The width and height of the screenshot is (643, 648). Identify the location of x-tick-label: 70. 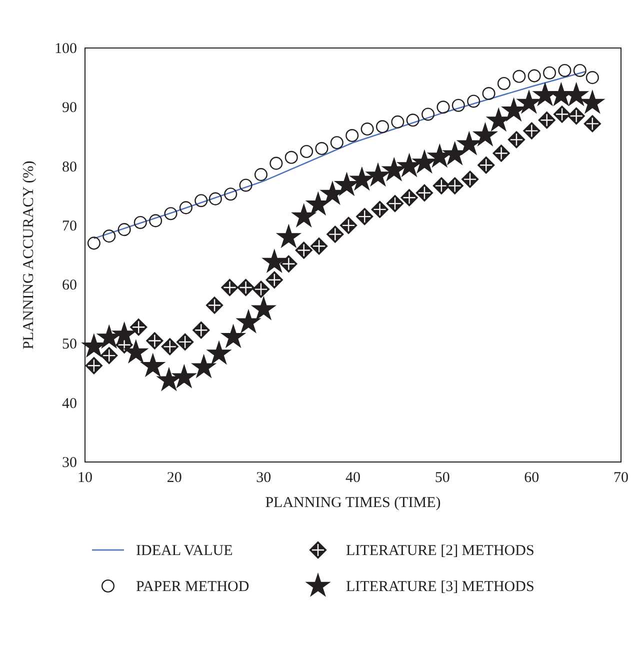
(621, 478).